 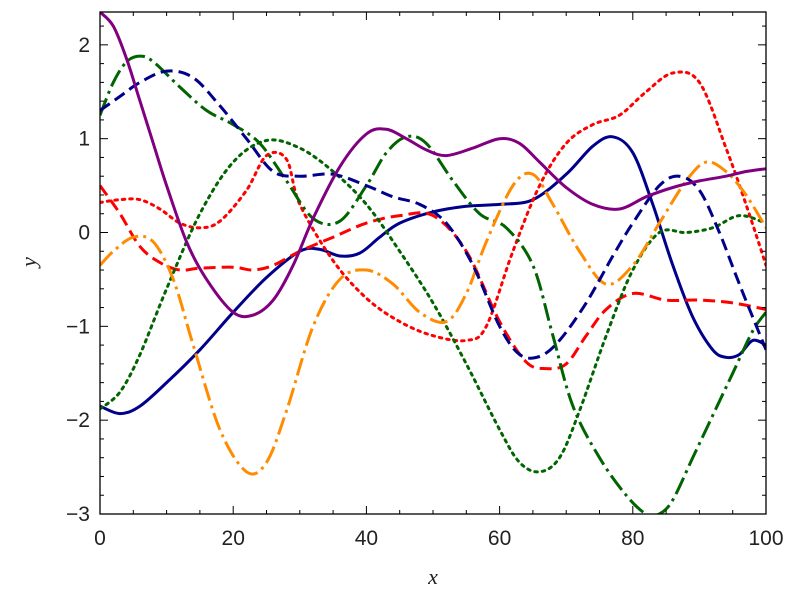 I want to click on x-tick-label: 100, so click(x=765, y=538).